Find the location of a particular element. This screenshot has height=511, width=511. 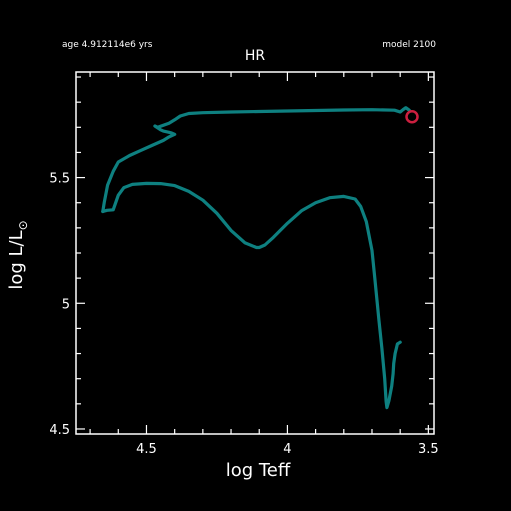

chart-title: HR is located at coordinates (255, 56).